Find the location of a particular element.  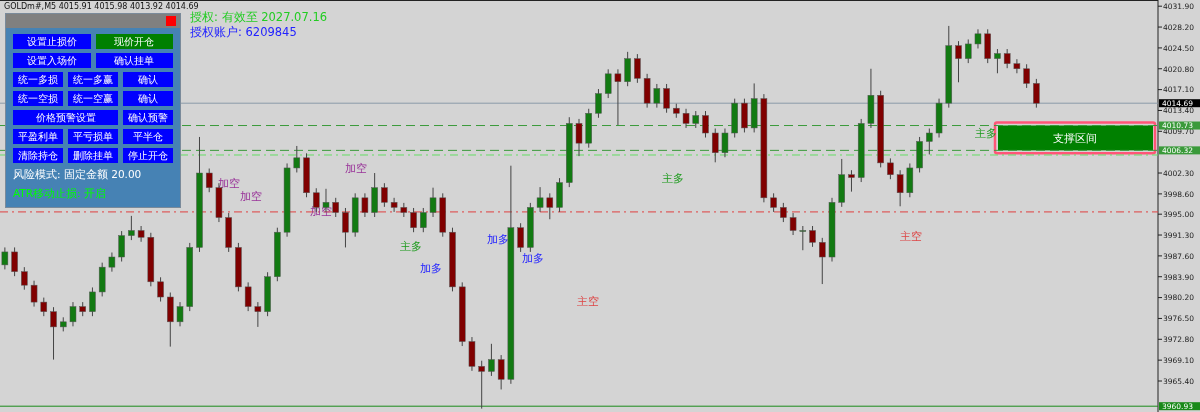

annotation: 平盈利单 is located at coordinates (38, 136).